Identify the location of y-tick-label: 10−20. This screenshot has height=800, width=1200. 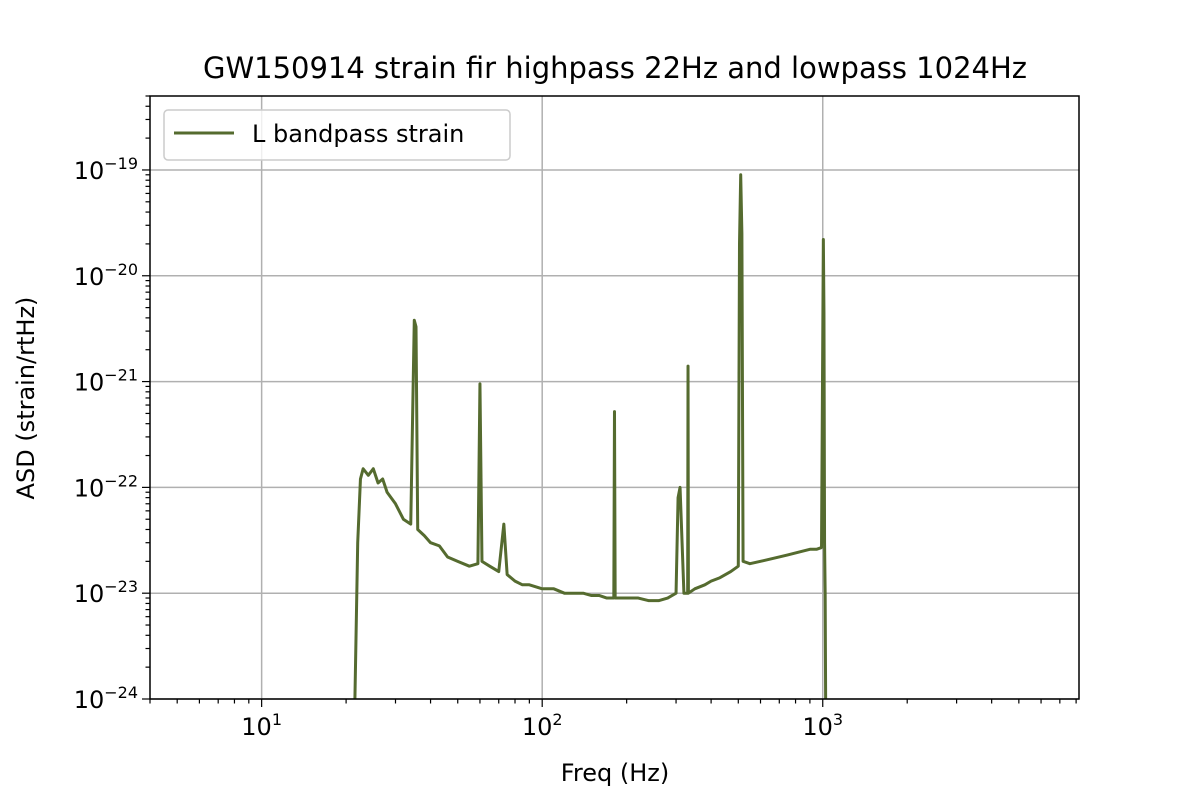
(106, 275).